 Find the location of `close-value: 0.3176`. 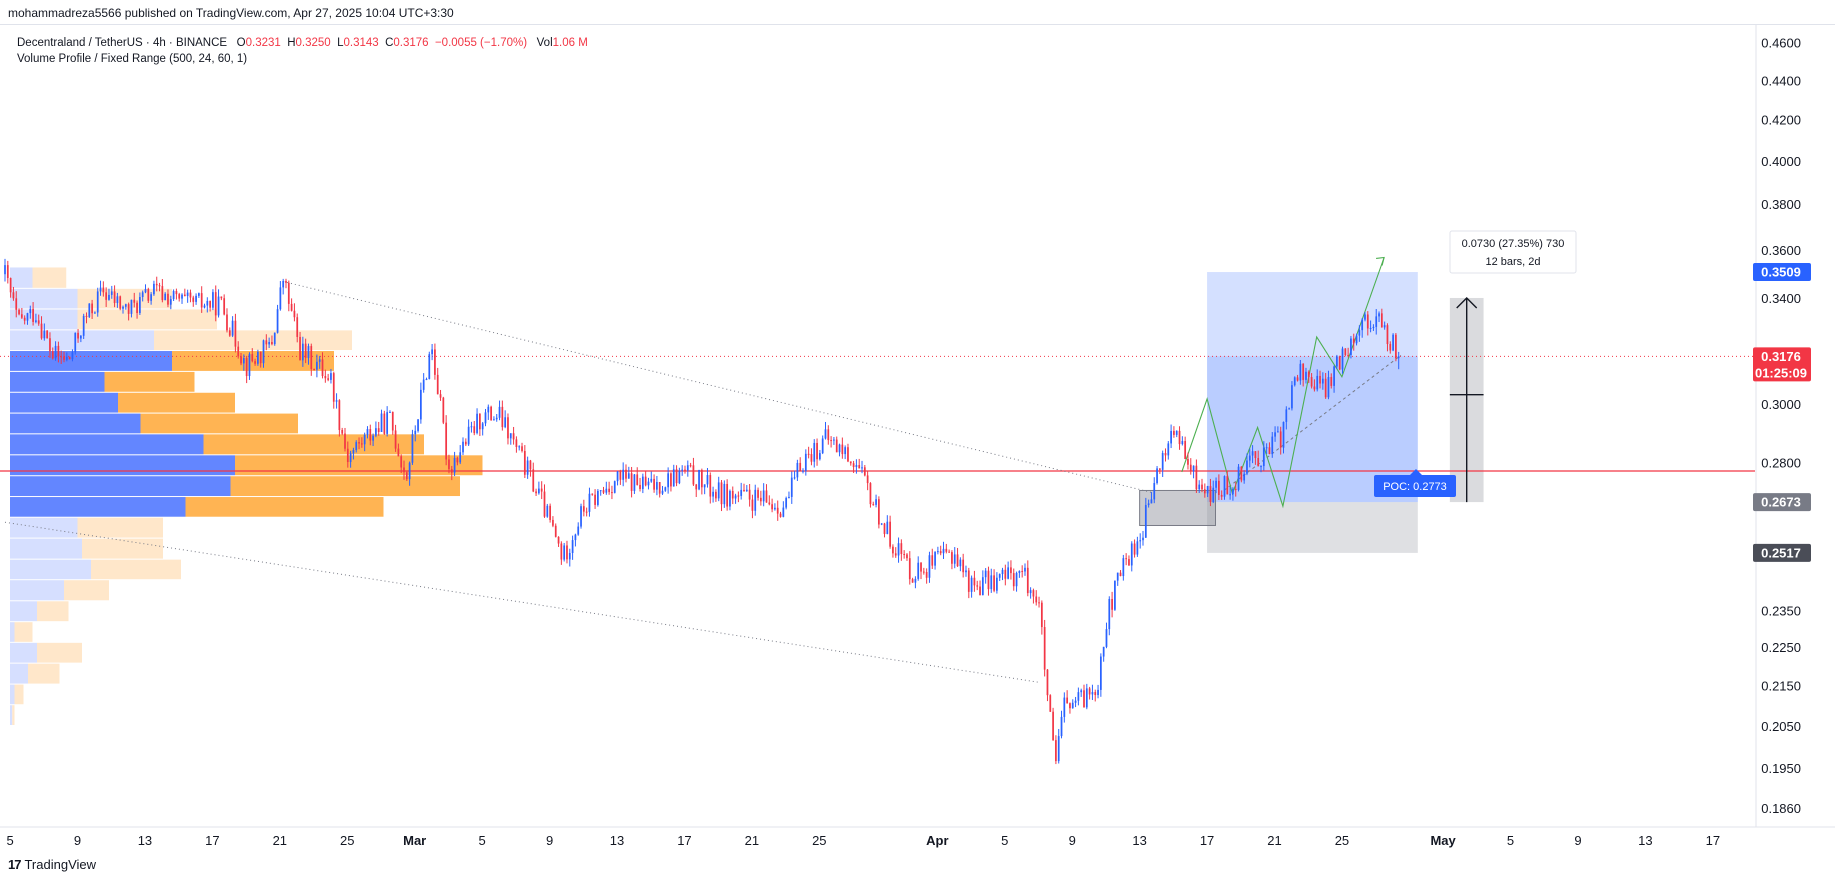

close-value: 0.3176 is located at coordinates (411, 43).